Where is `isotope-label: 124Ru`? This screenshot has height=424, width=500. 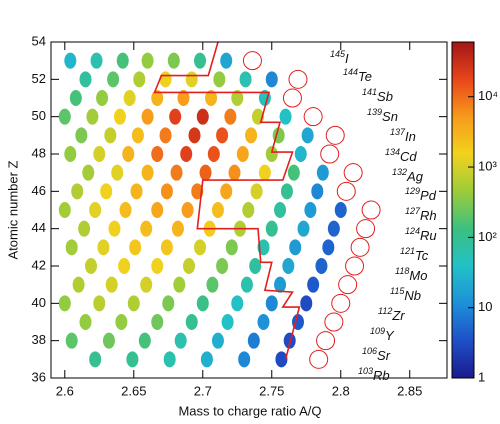
isotope-label: 124Ru is located at coordinates (421, 234).